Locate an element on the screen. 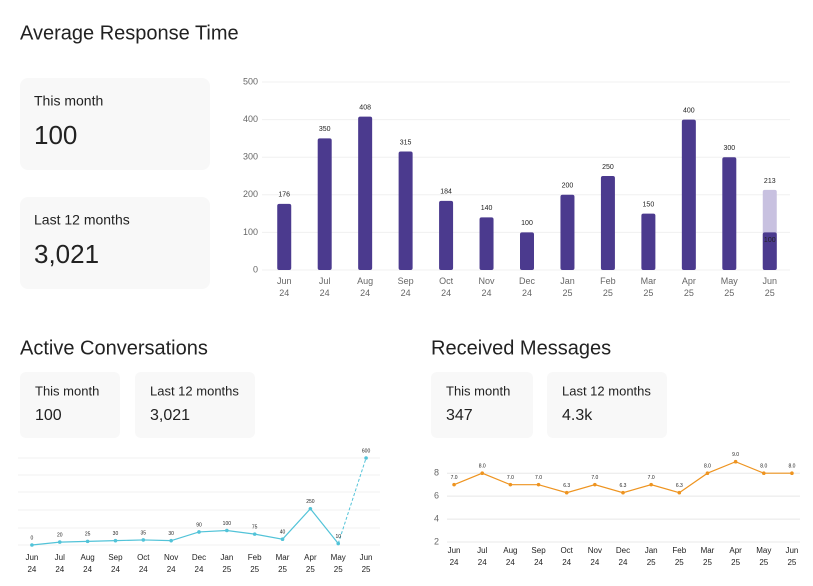  y-tick-label: 300 is located at coordinates (250, 157).